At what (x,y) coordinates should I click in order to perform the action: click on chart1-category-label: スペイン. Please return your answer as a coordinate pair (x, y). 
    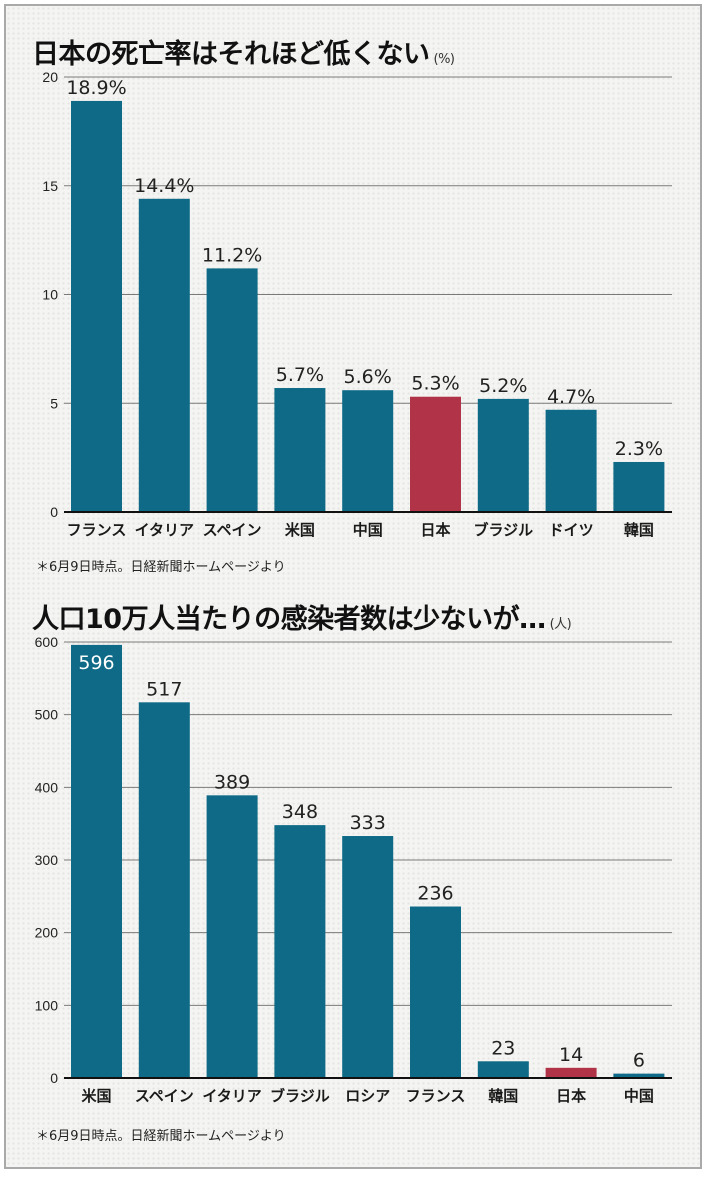
    Looking at the image, I should click on (232, 530).